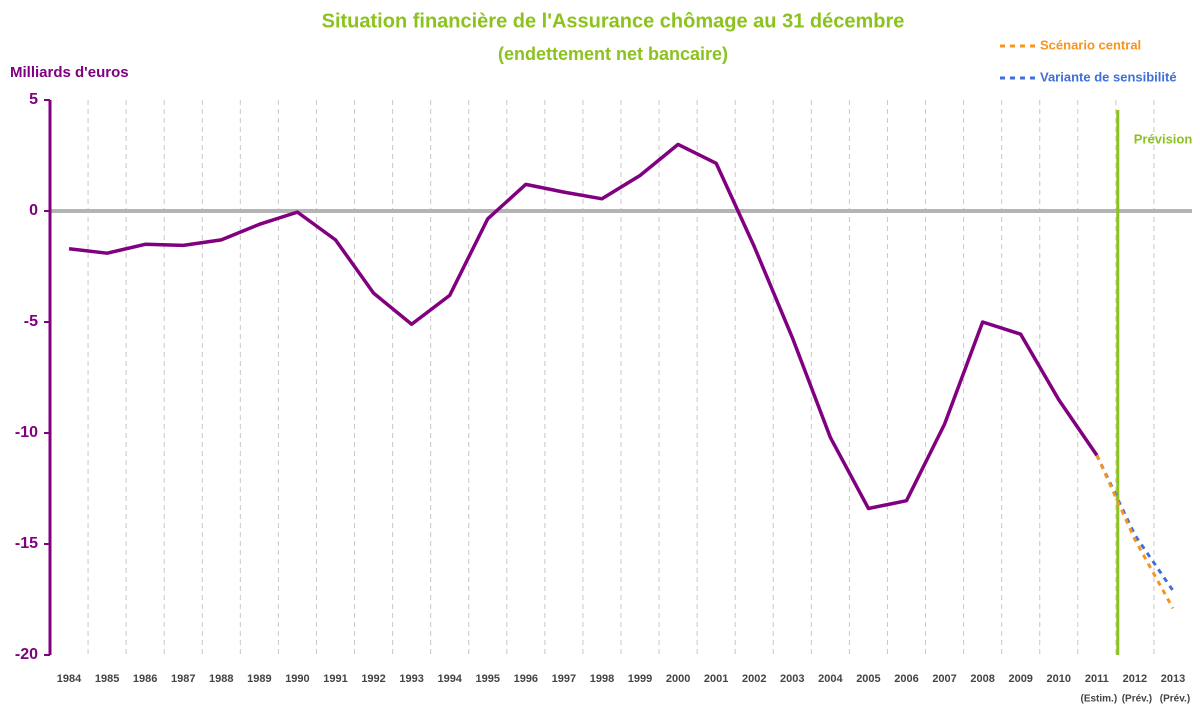  What do you see at coordinates (145, 679) in the screenshot?
I see `x-tick-label: 1986` at bounding box center [145, 679].